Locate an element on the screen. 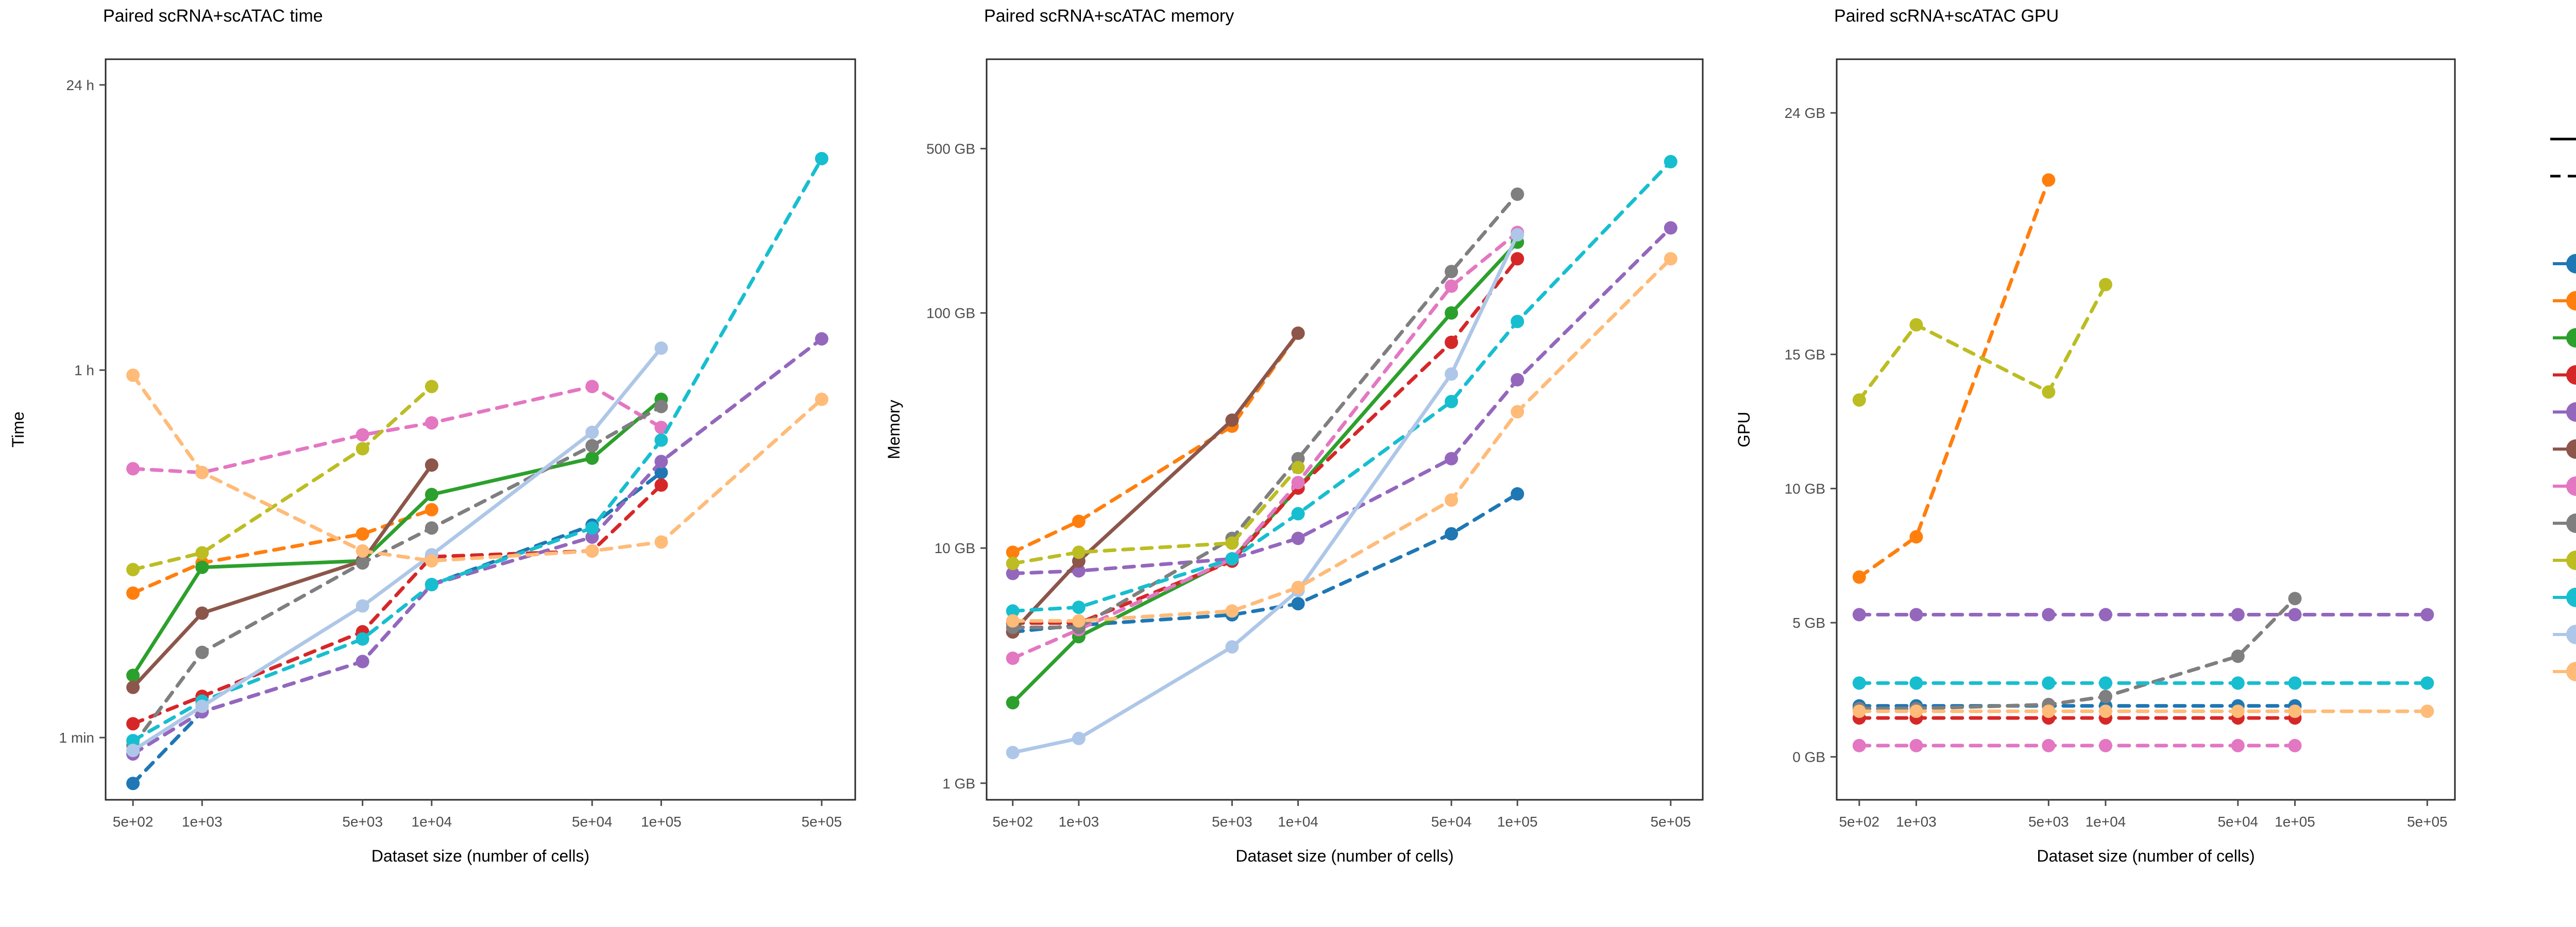 The width and height of the screenshot is (2576, 927). y-tick-label: 0 GB is located at coordinates (1808, 757).